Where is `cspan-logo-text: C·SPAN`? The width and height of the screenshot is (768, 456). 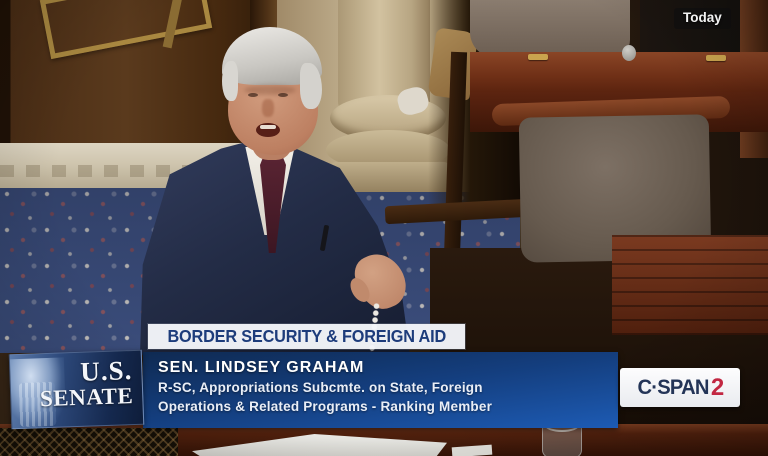
cspan-logo-text: C·SPAN is located at coordinates (673, 387).